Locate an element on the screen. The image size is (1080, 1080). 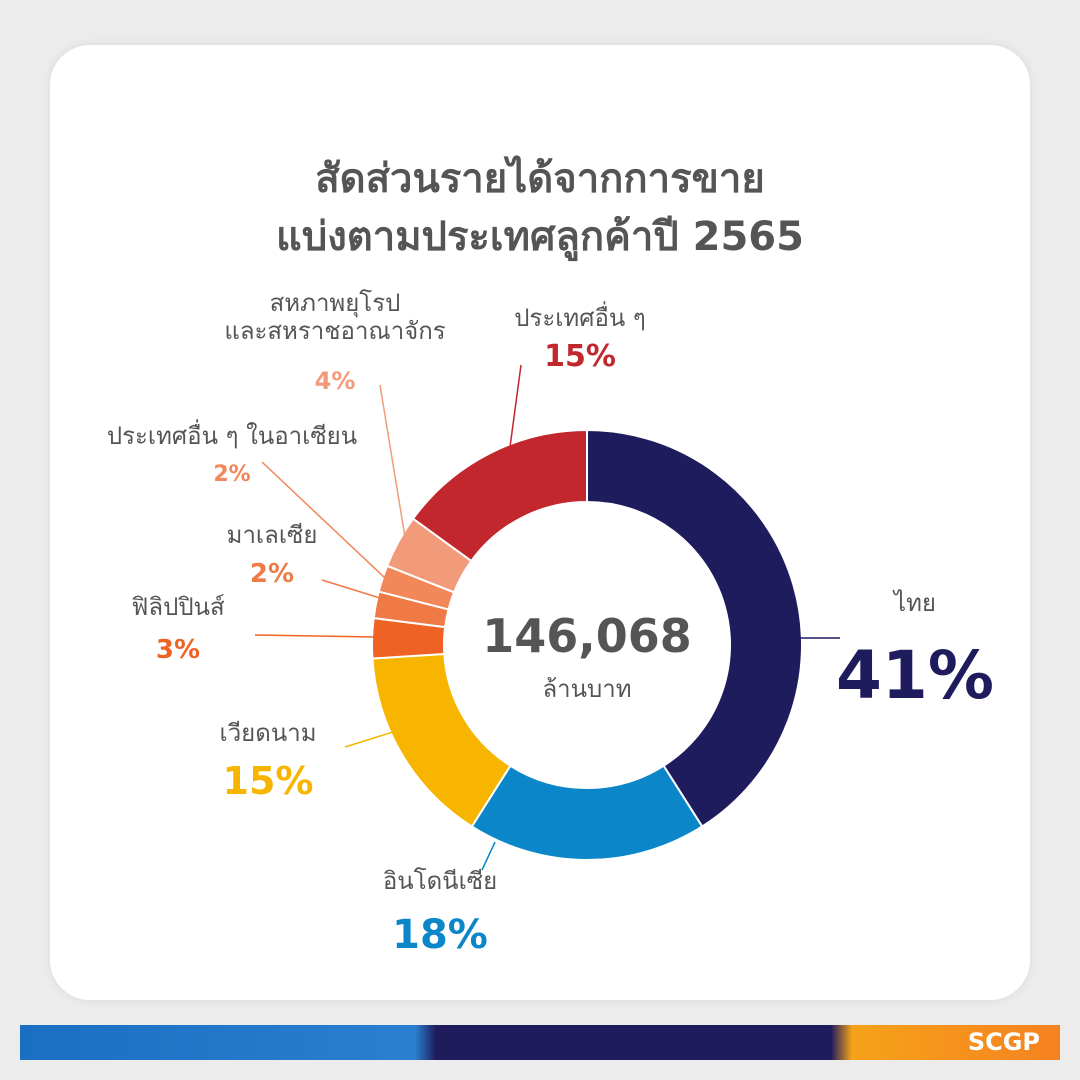
logo: SCGP is located at coordinates (1003, 1042).